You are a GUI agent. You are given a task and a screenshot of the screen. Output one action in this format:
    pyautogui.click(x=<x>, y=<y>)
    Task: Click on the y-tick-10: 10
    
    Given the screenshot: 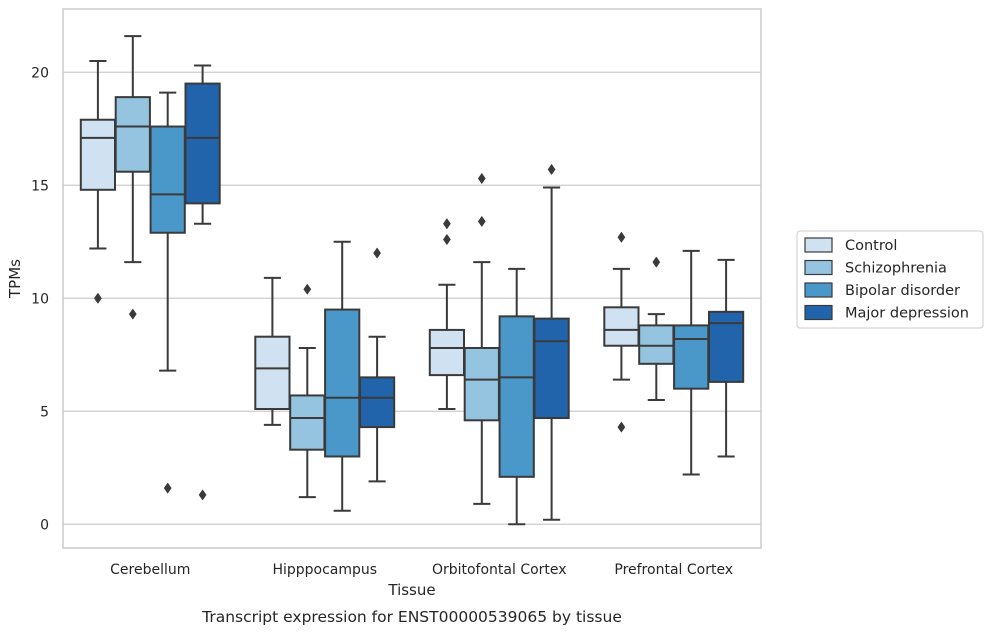 What is the action you would take?
    pyautogui.click(x=40, y=299)
    